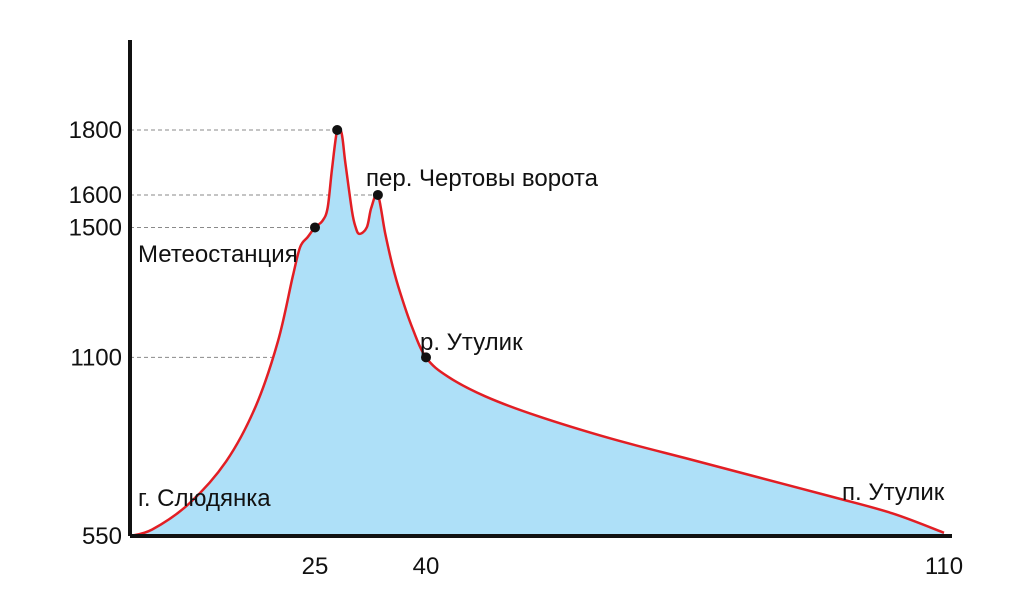 Image resolution: width=1024 pixels, height=614 pixels. Describe the element at coordinates (370, 244) in the screenshot. I see `marked-points` at that location.